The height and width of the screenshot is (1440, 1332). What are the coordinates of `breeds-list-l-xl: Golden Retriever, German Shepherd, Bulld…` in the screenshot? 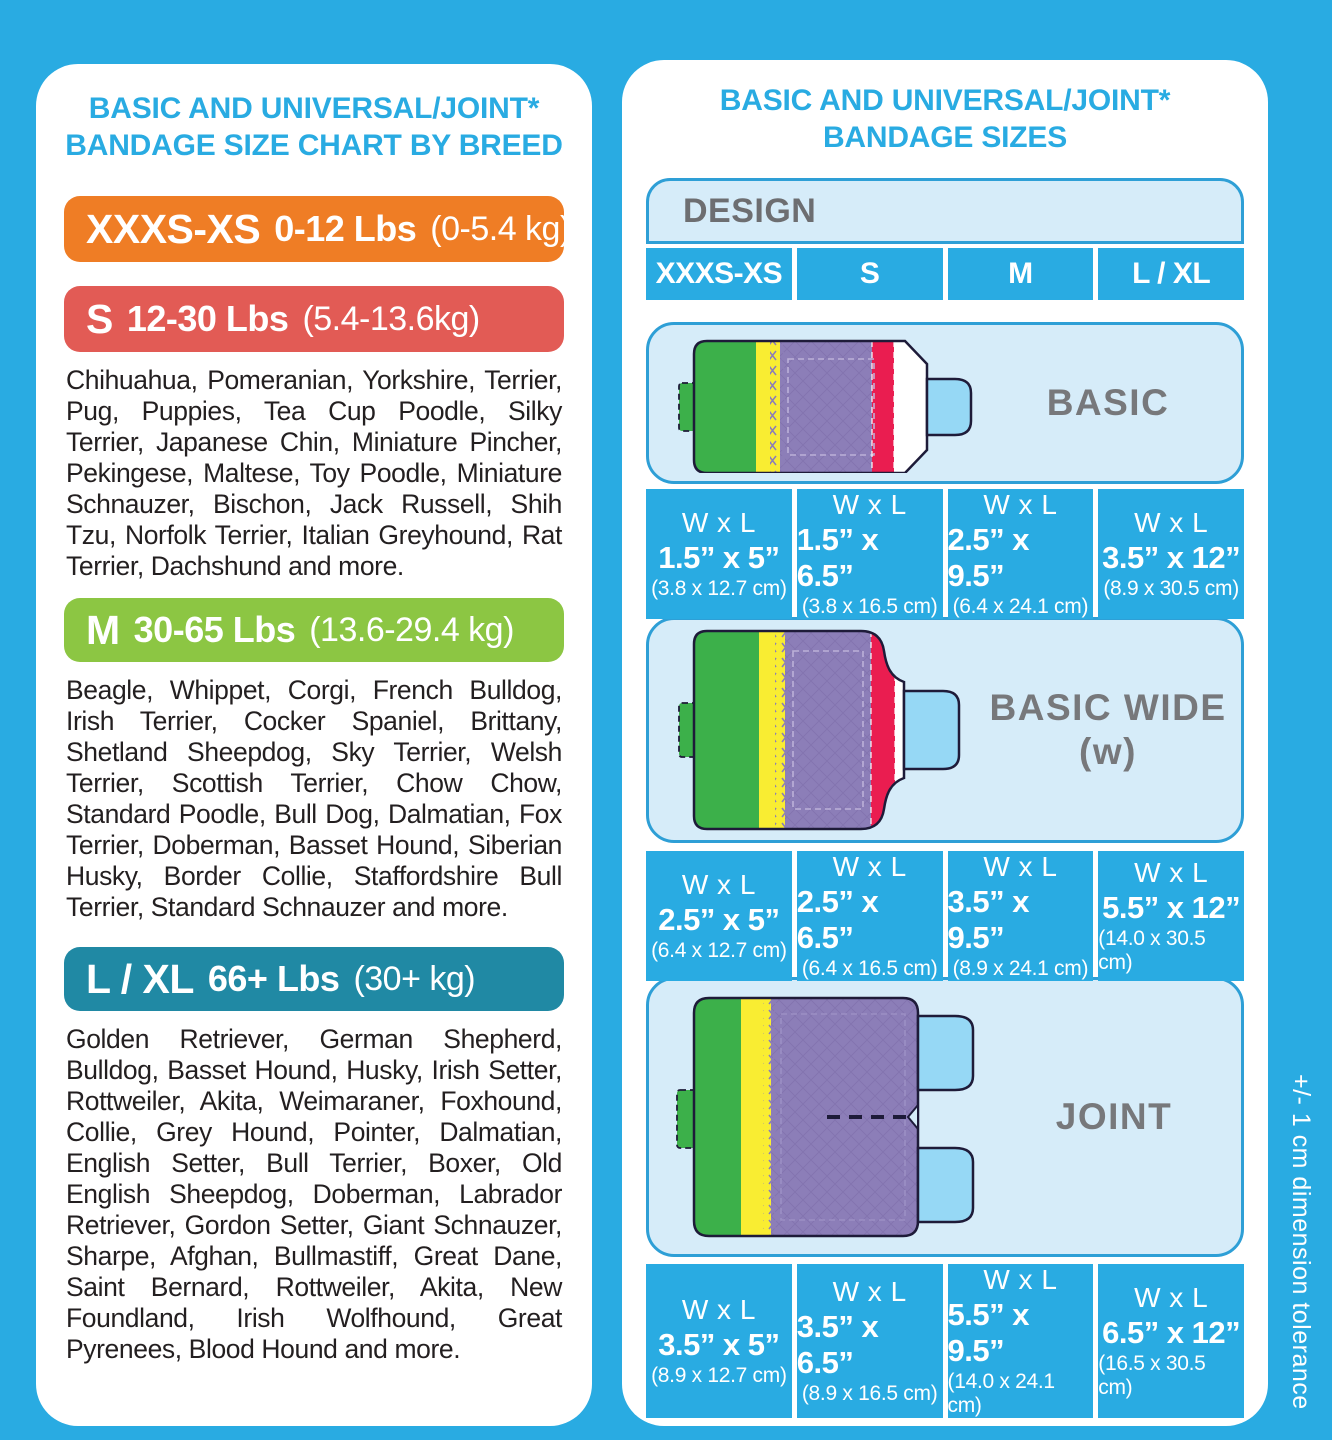 It's located at (314, 1194).